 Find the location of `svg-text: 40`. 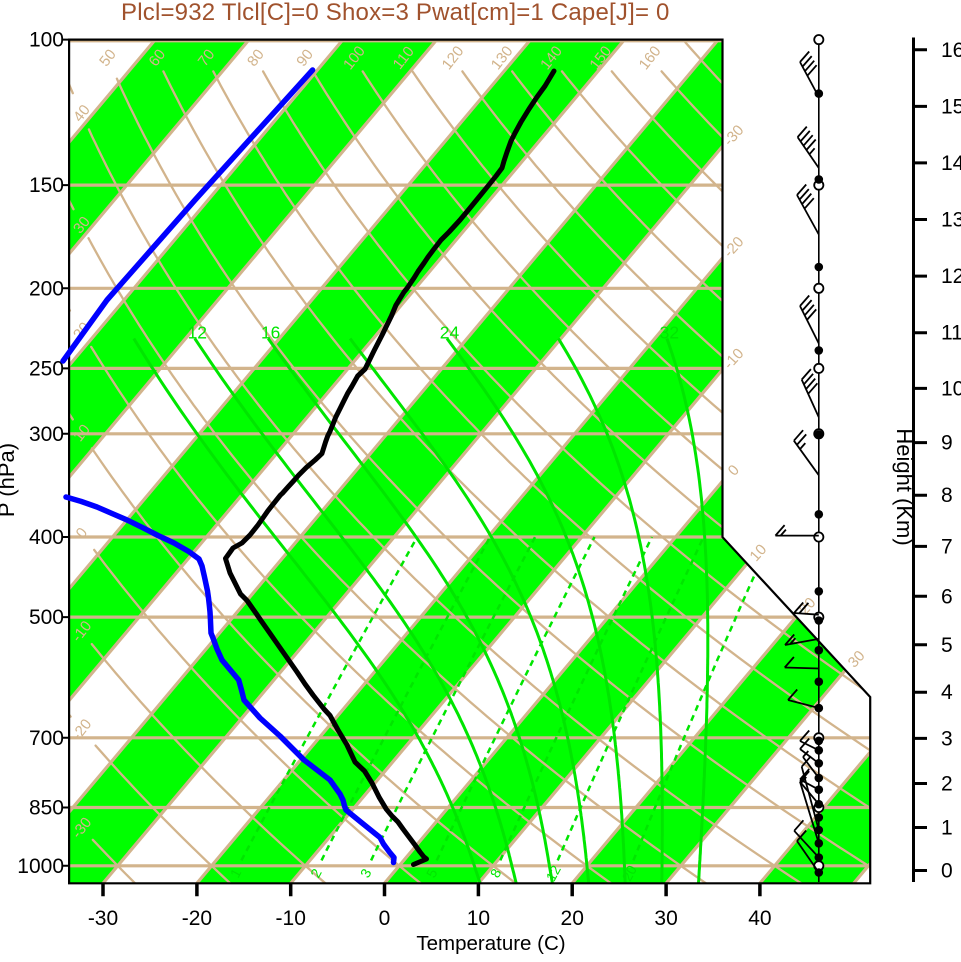

svg-text: 40 is located at coordinates (759, 918).